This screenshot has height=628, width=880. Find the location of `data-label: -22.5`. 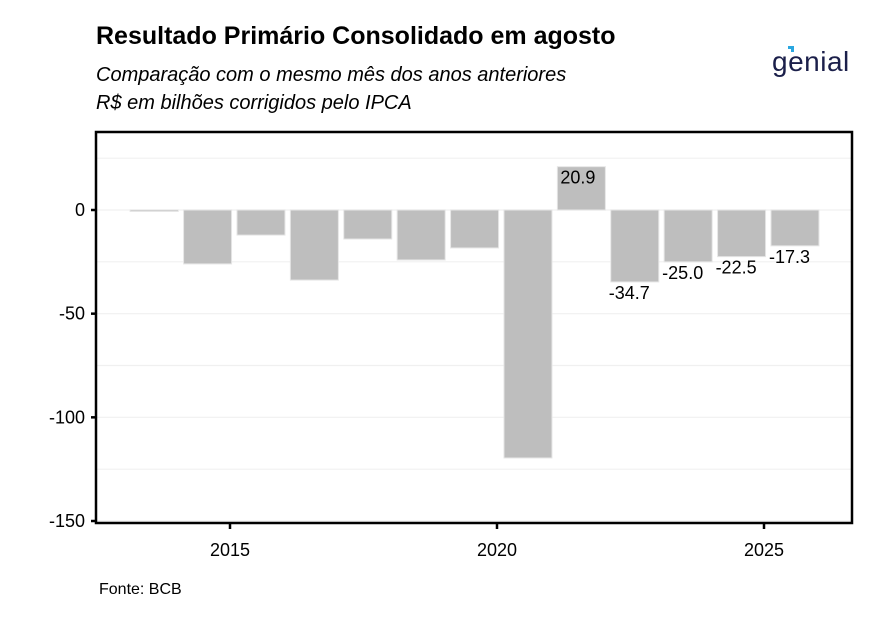

data-label: -22.5 is located at coordinates (736, 268).